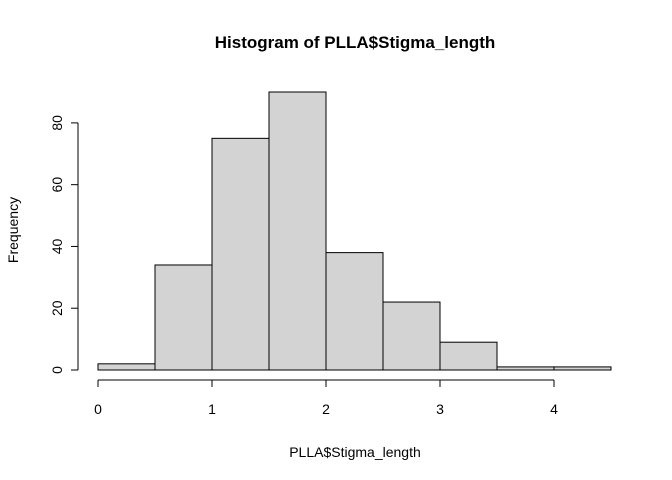 This screenshot has width=672, height=480. Describe the element at coordinates (554, 409) in the screenshot. I see `x-tick-label: 4` at that location.